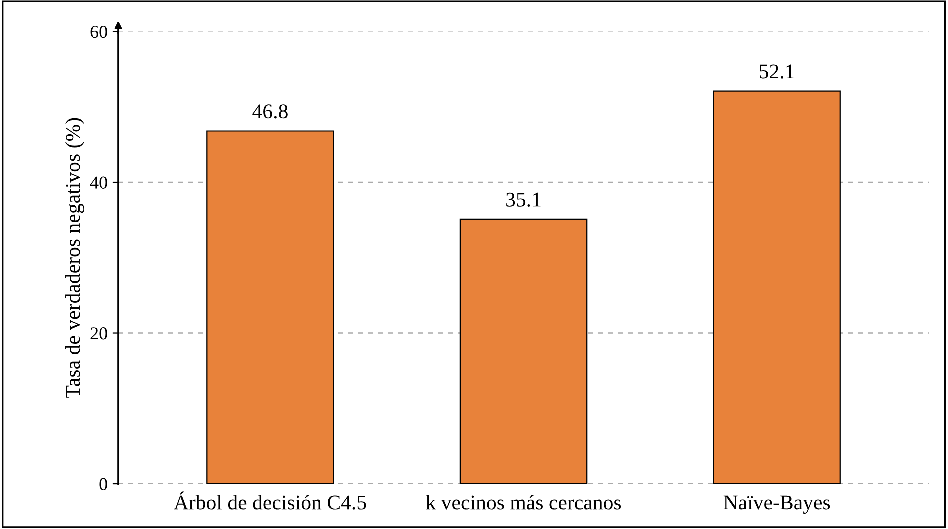 This screenshot has width=948, height=529. What do you see at coordinates (270, 501) in the screenshot?
I see `x-tick-label: Árbol de decisión C4.5` at bounding box center [270, 501].